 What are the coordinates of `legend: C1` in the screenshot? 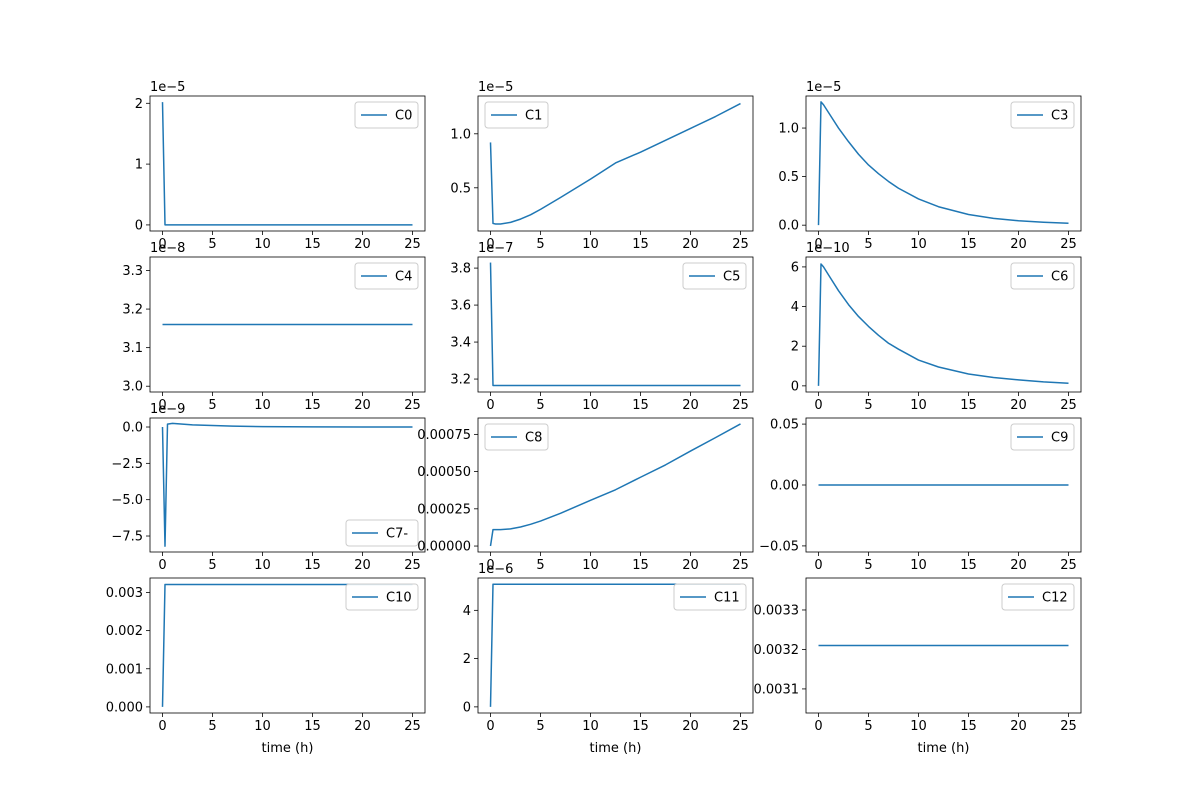 It's located at (516, 115).